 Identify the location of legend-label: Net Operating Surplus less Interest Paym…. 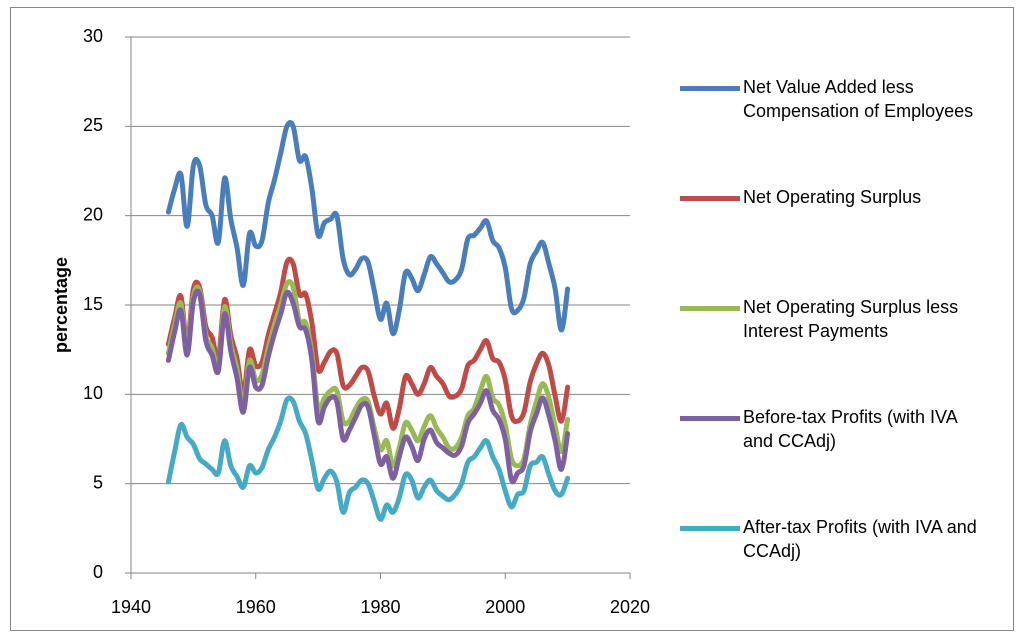
(851, 319).